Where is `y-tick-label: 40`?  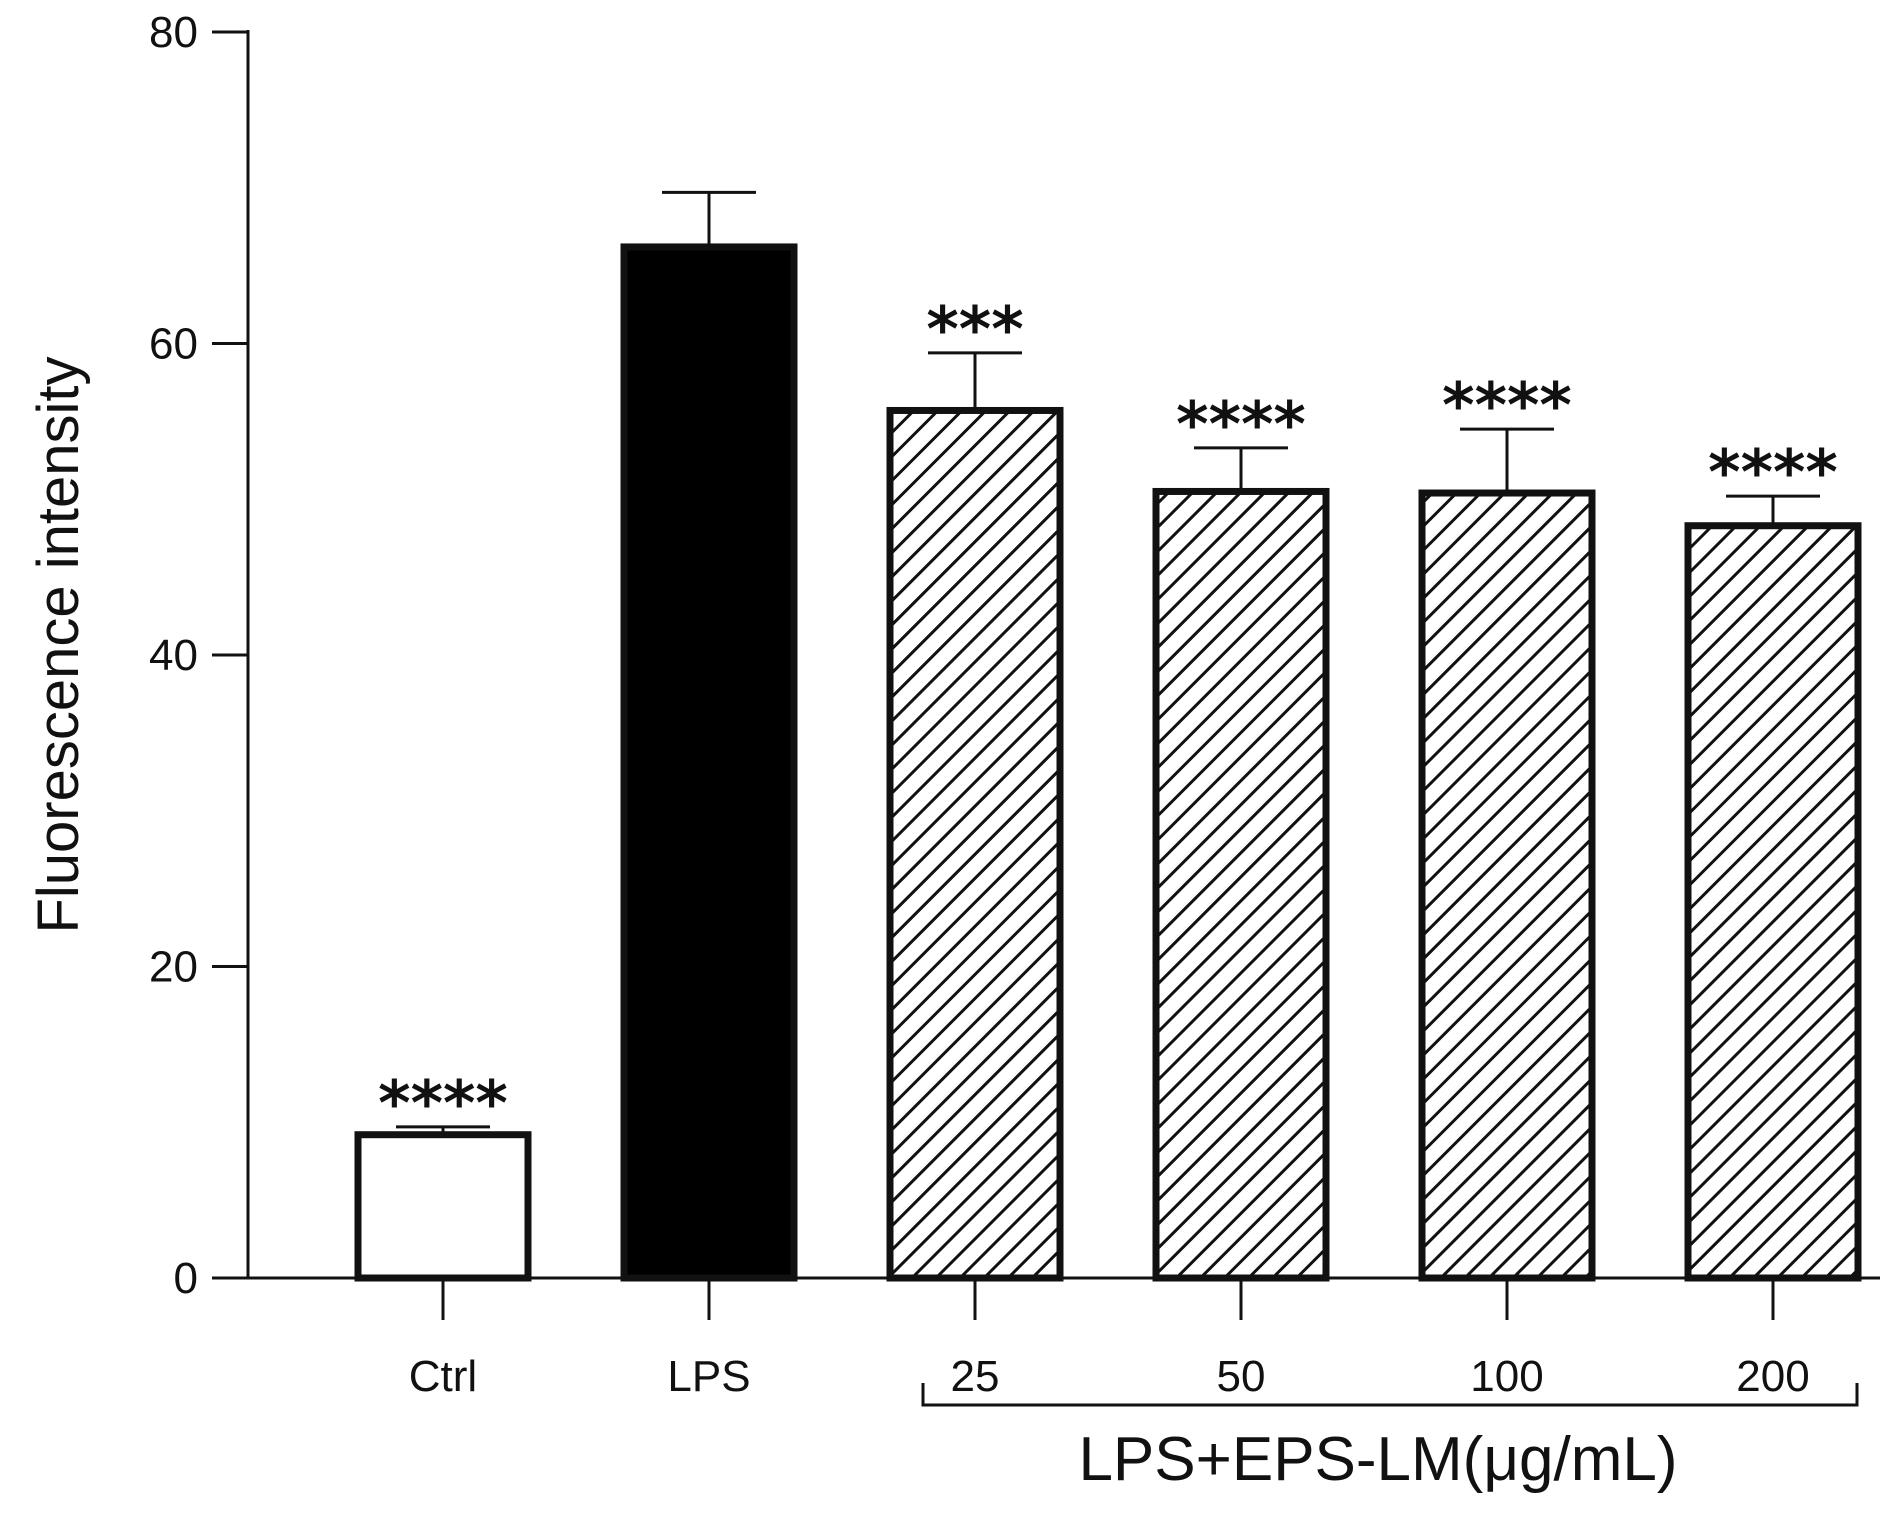 y-tick-label: 40 is located at coordinates (173, 655).